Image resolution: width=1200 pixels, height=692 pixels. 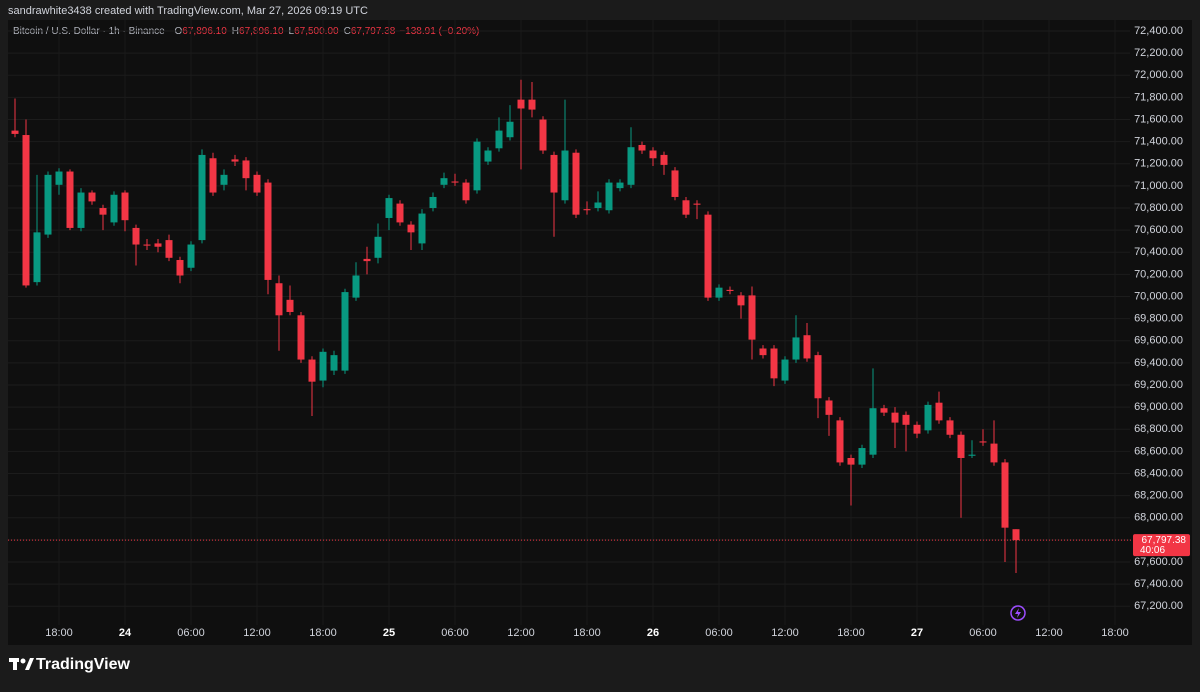 What do you see at coordinates (1158, 142) in the screenshot?
I see `y-tick-label: 71,400.00` at bounding box center [1158, 142].